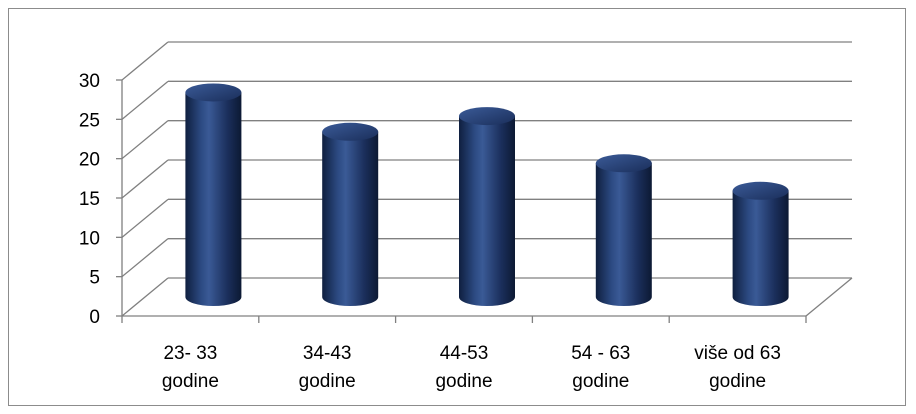 The width and height of the screenshot is (916, 414). What do you see at coordinates (190, 353) in the screenshot?
I see `x-category-label: 23- 33` at bounding box center [190, 353].